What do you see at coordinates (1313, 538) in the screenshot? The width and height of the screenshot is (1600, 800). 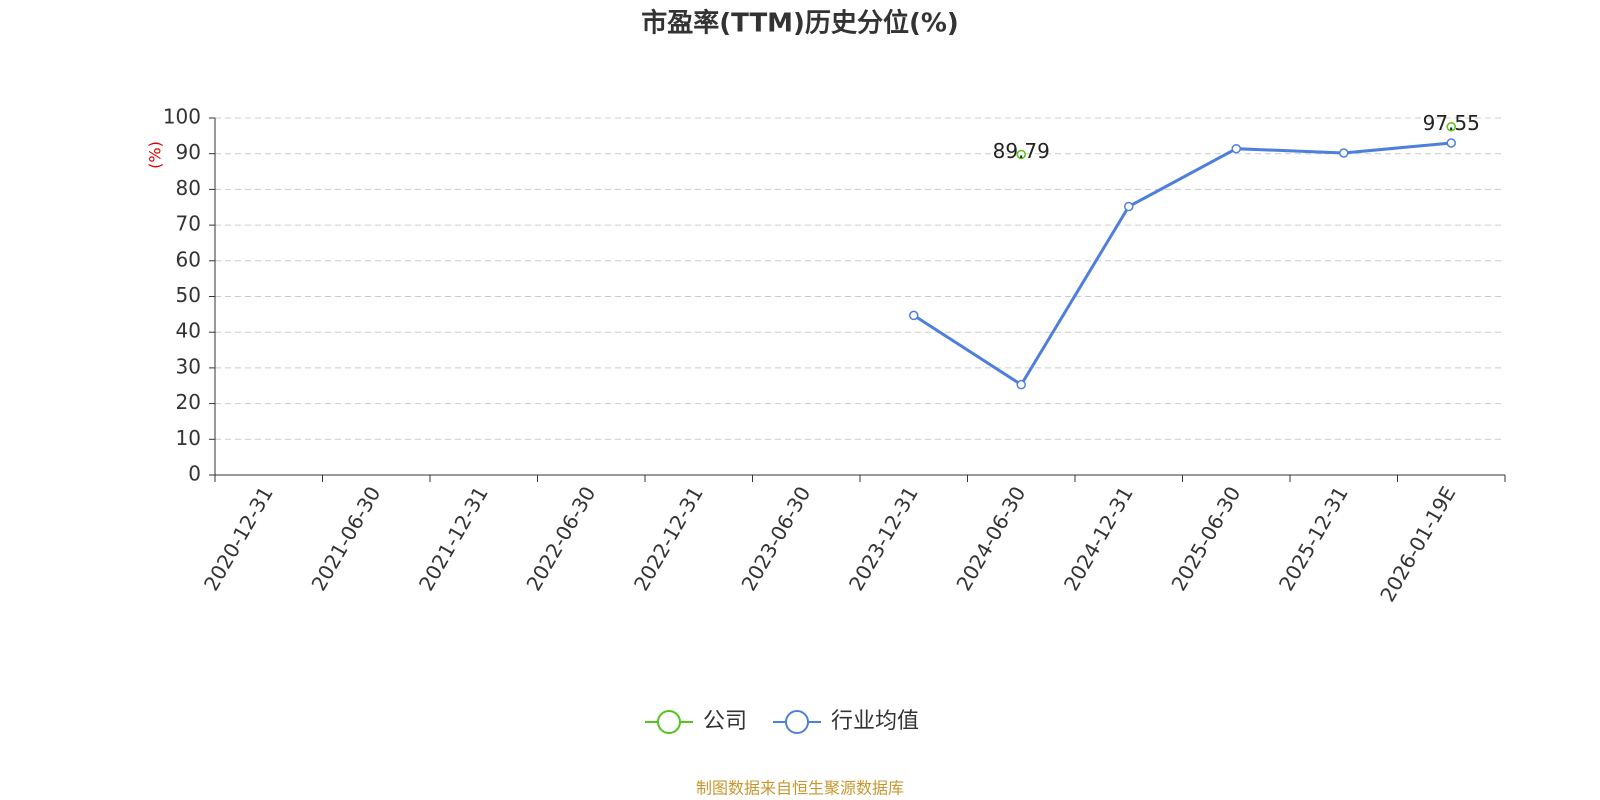 I see `x-tick-label: 2025-12-31` at bounding box center [1313, 538].